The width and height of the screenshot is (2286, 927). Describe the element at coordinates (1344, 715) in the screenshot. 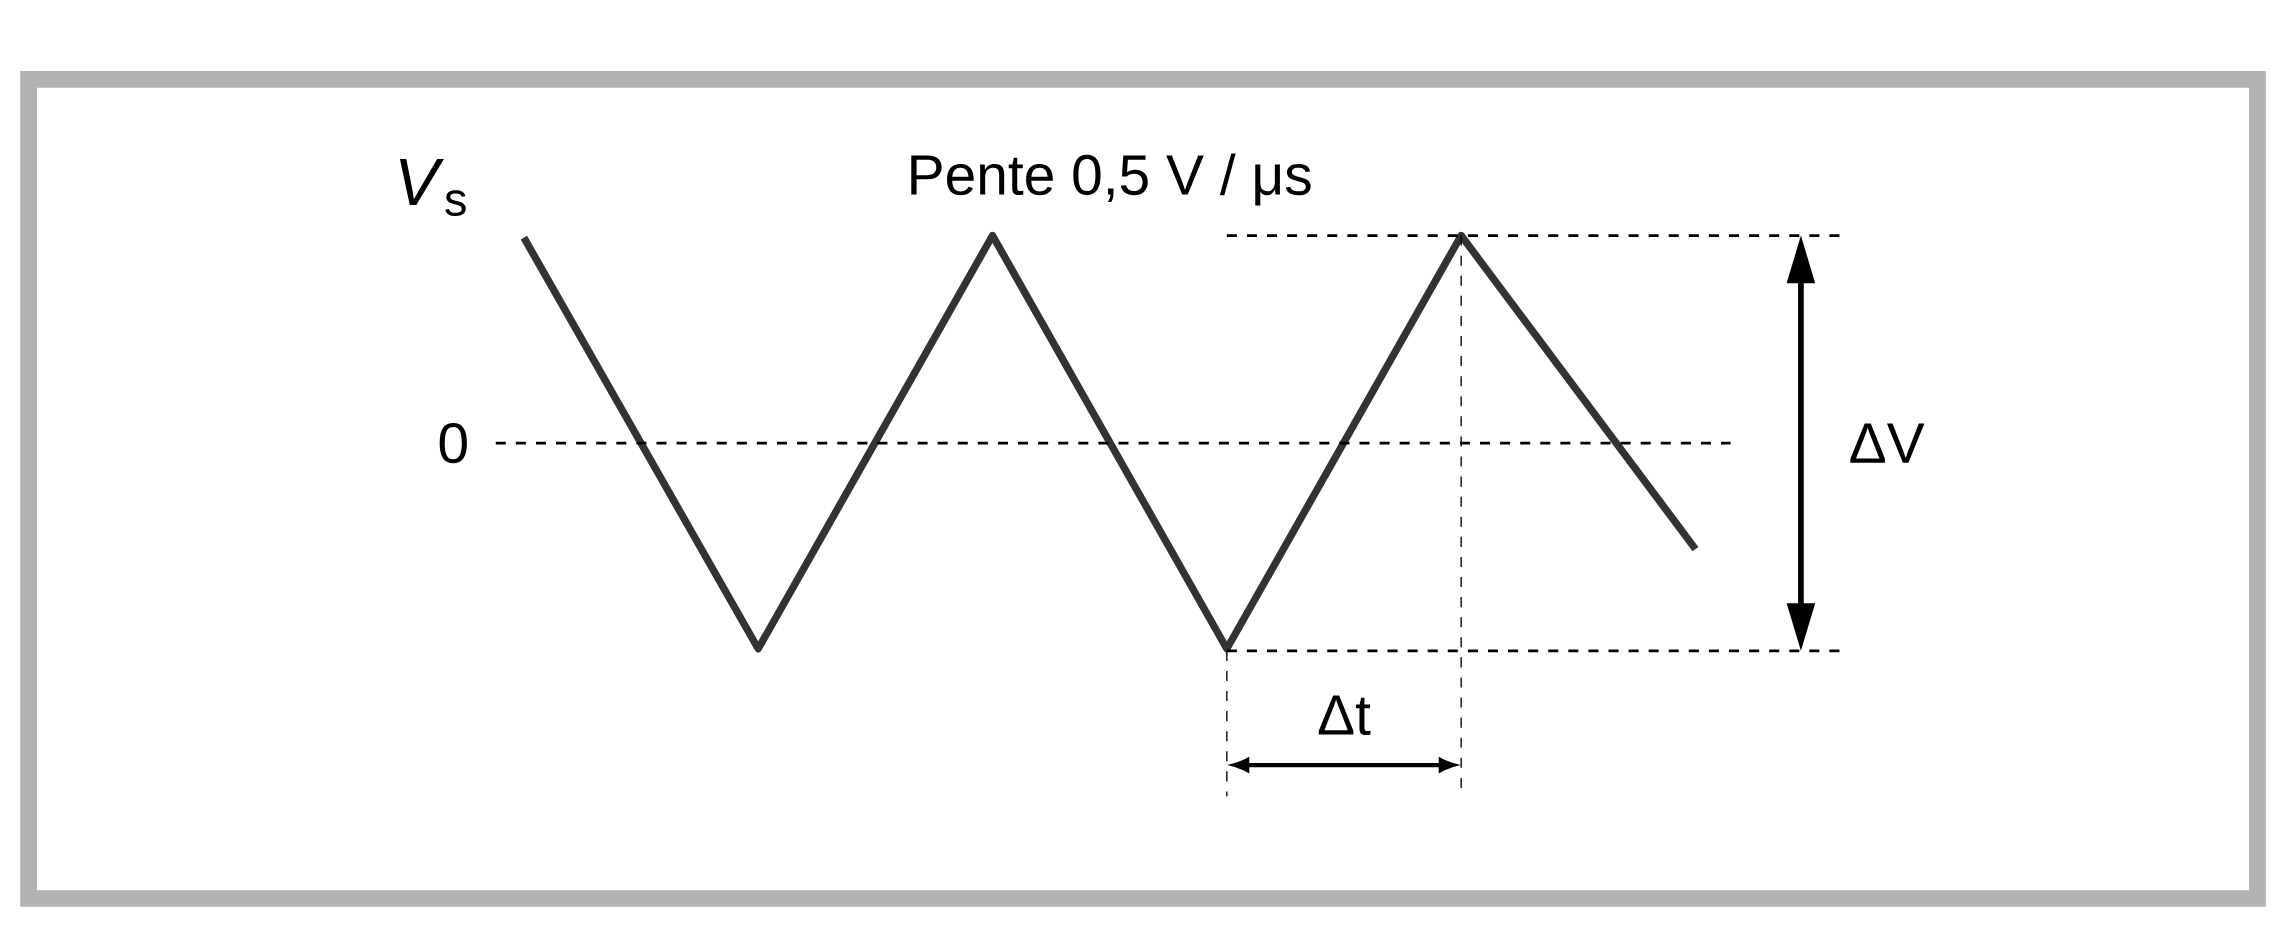

I see `text: Δt` at that location.